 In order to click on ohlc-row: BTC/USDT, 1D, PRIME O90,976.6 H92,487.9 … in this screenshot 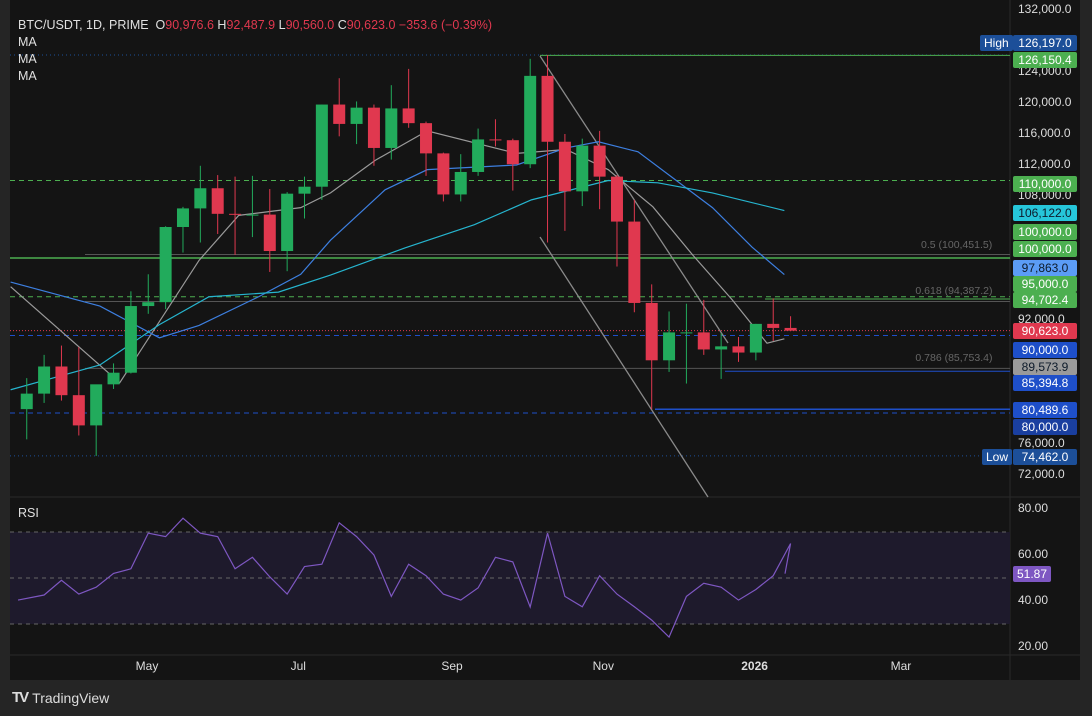, I will do `click(255, 25)`.